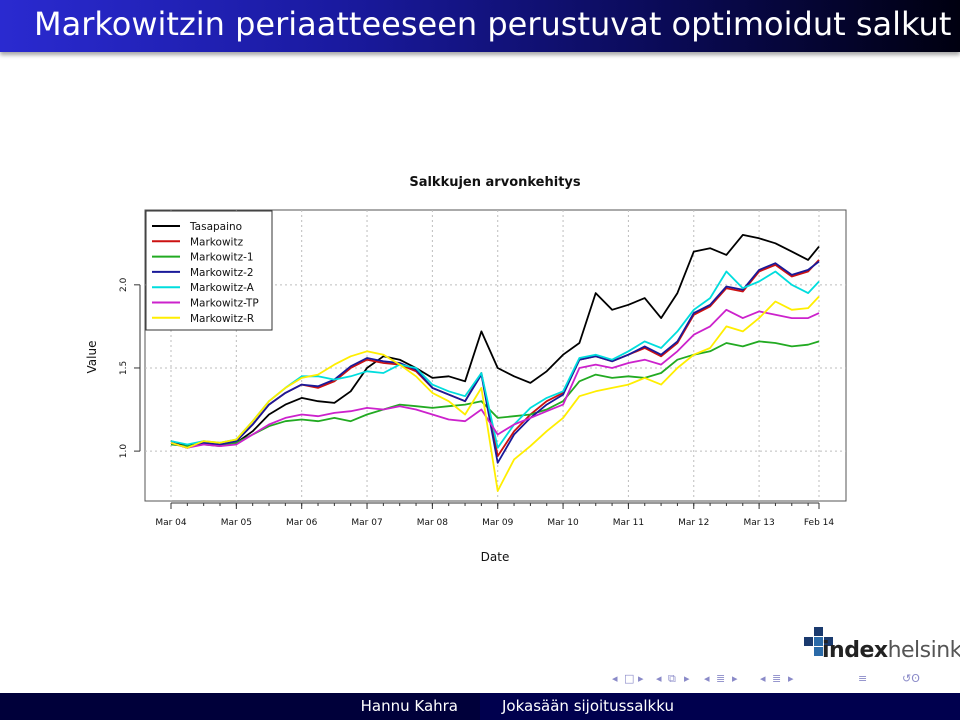  I want to click on chart-title: Salkkujen arvonkehitys, so click(495, 182).